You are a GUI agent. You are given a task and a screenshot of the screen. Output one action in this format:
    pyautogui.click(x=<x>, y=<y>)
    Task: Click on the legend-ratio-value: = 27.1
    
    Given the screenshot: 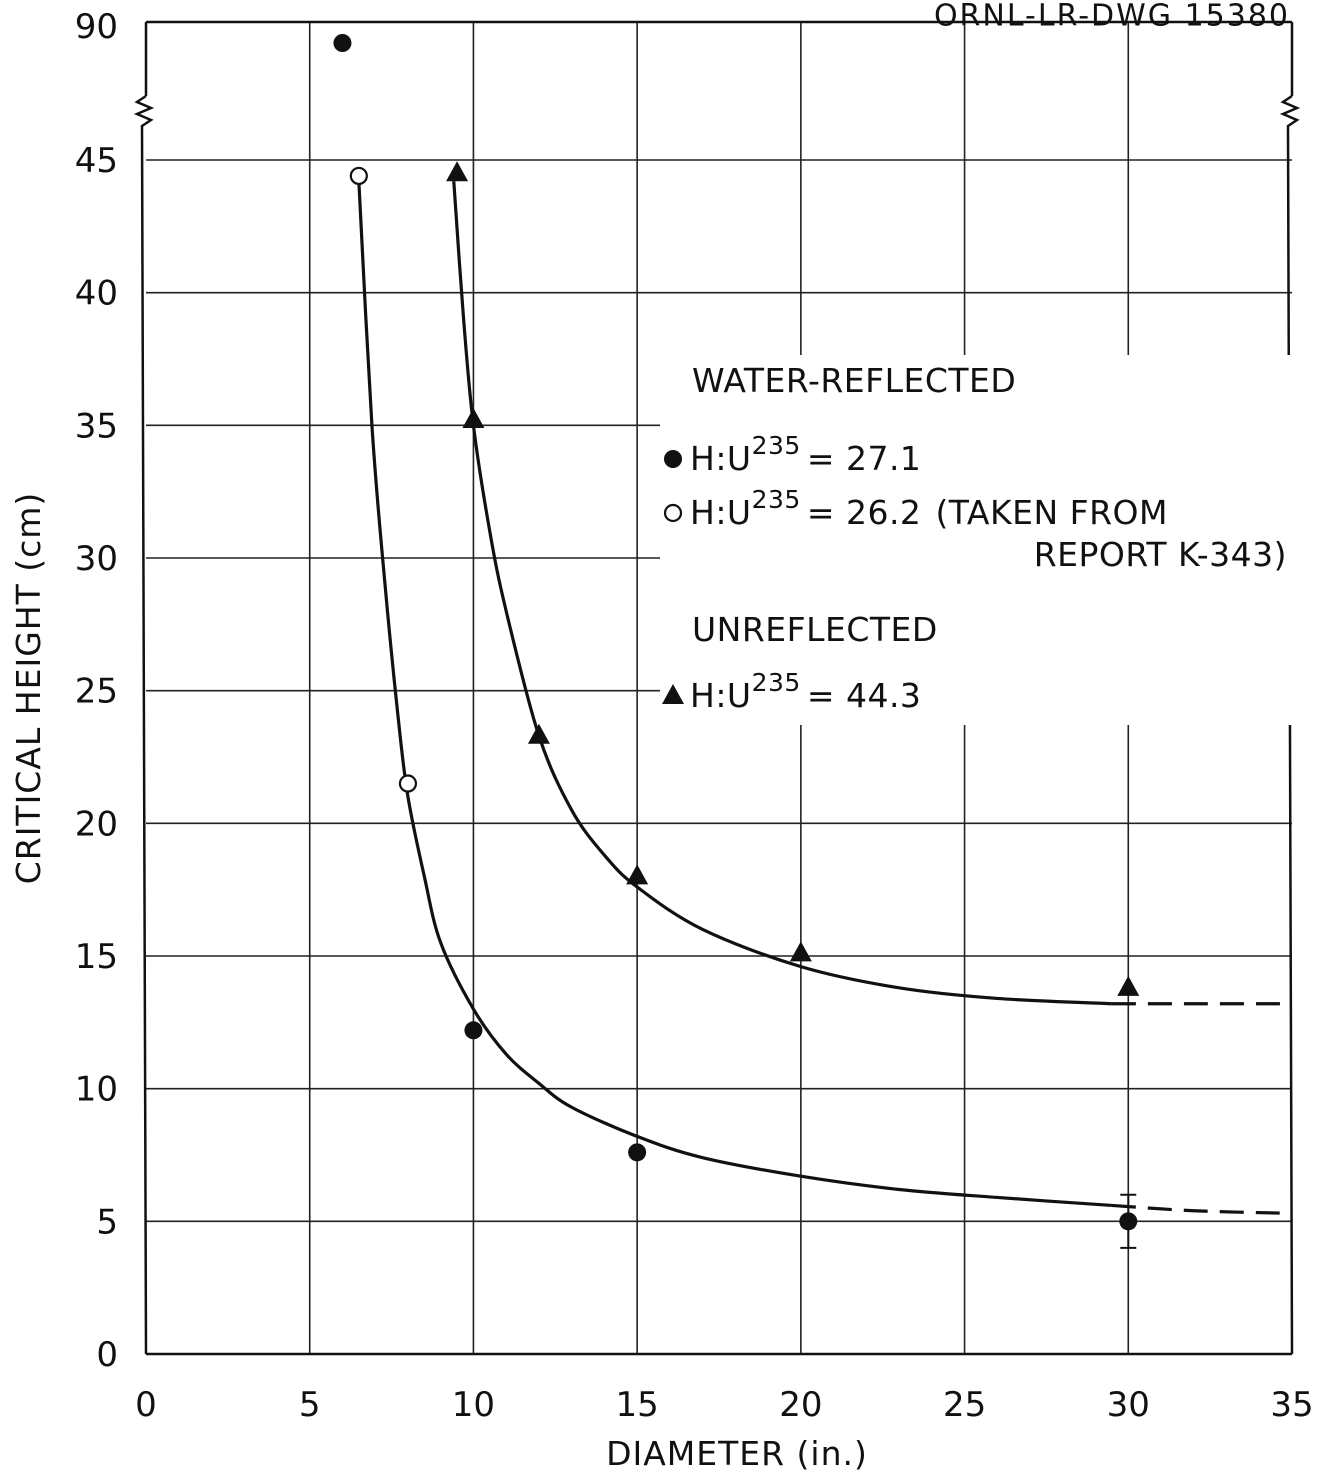 What is the action you would take?
    pyautogui.click(x=864, y=458)
    